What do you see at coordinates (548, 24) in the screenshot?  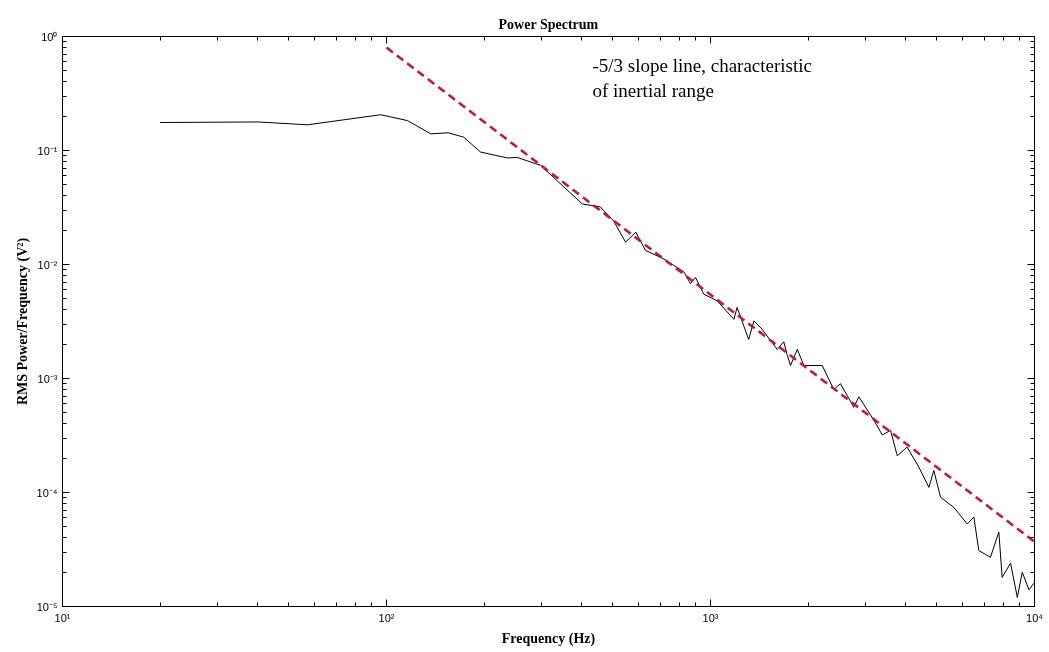 I see `chart-title: Power Spectrum` at bounding box center [548, 24].